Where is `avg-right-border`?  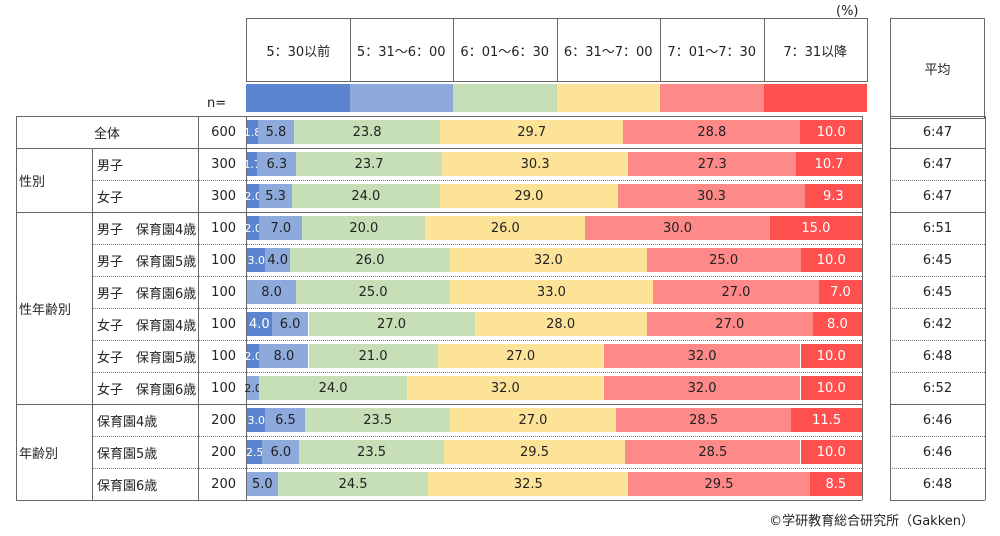
avg-right-border is located at coordinates (985, 308).